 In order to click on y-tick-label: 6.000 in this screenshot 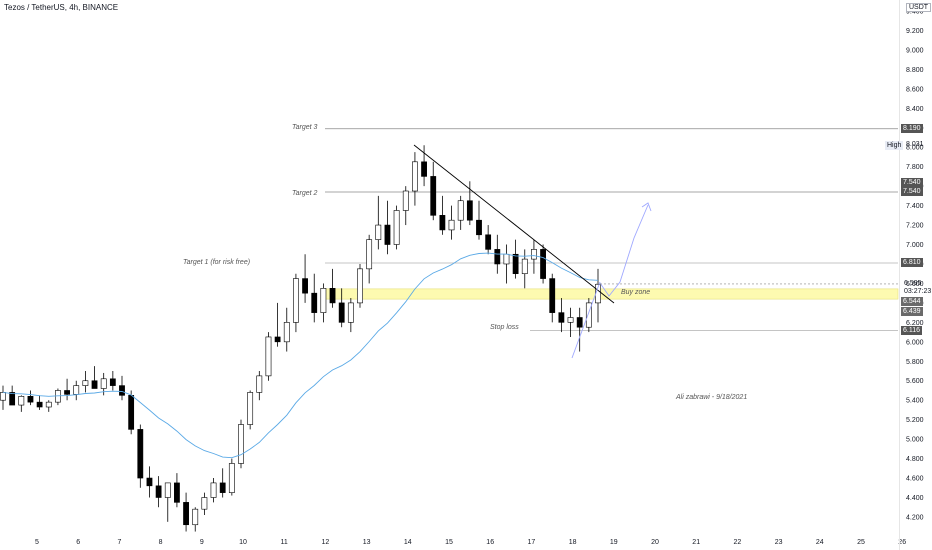, I will do `click(915, 342)`.